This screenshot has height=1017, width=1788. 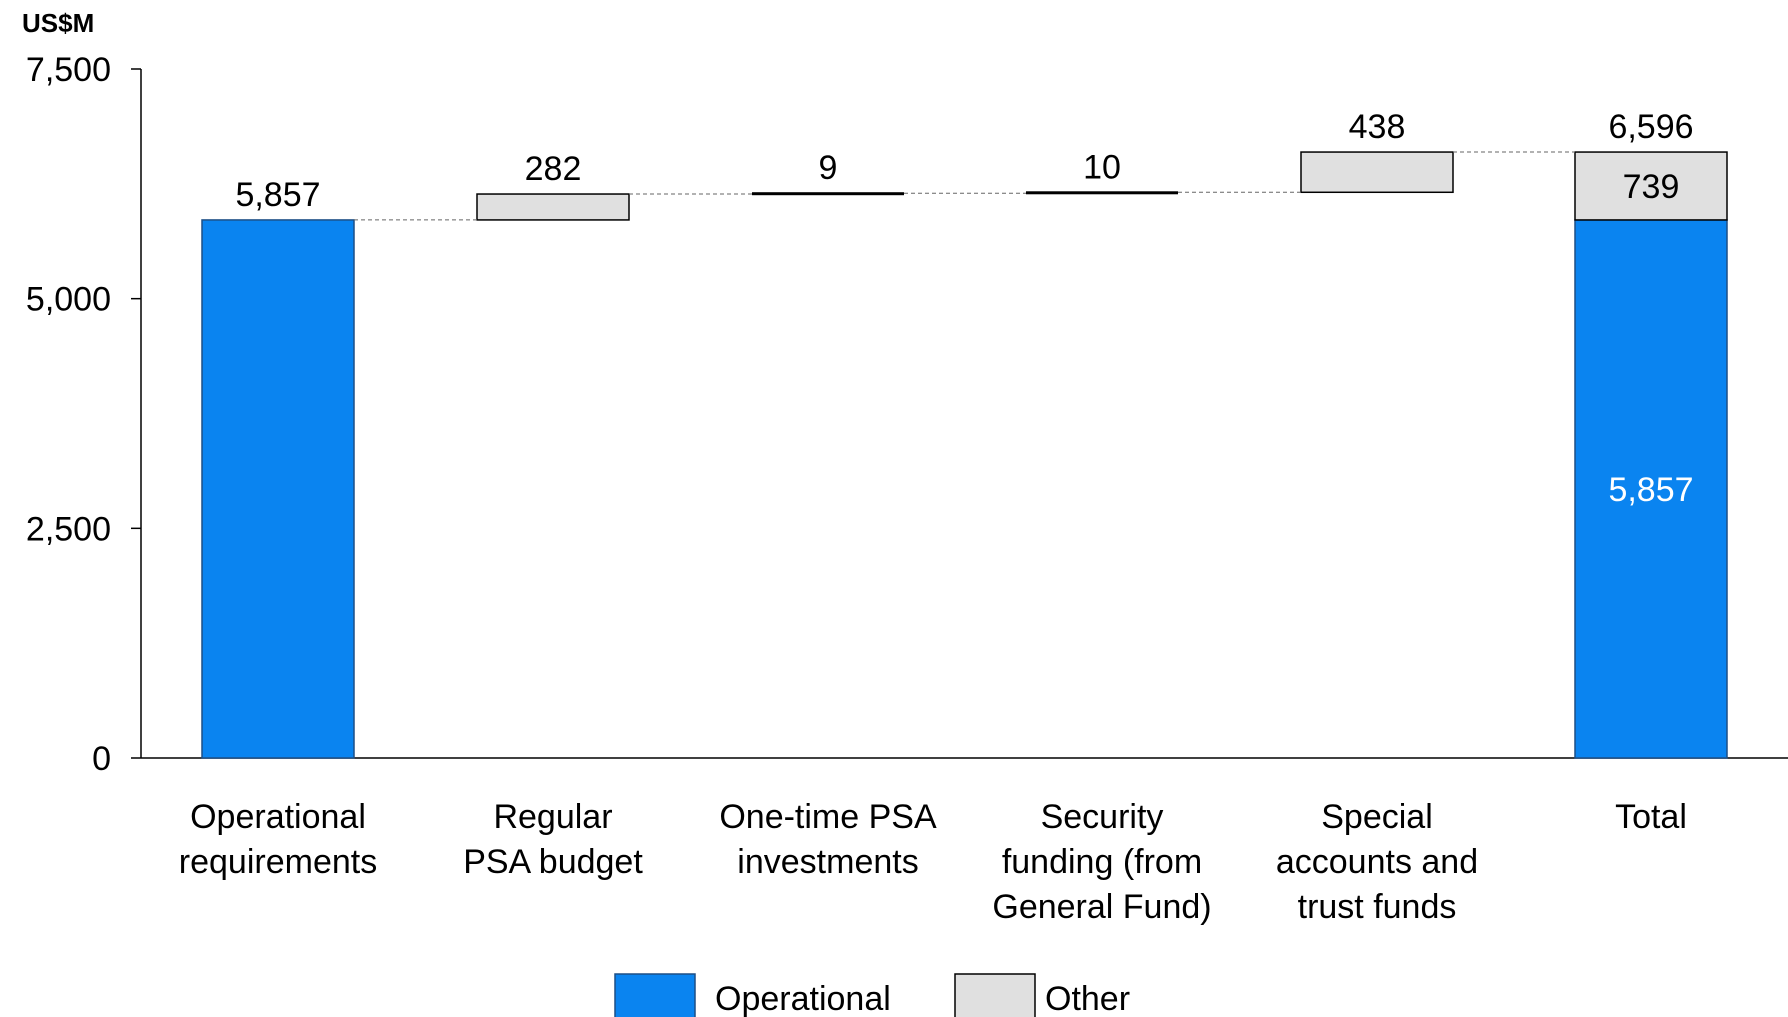 What do you see at coordinates (1651, 817) in the screenshot?
I see `category-label: Total` at bounding box center [1651, 817].